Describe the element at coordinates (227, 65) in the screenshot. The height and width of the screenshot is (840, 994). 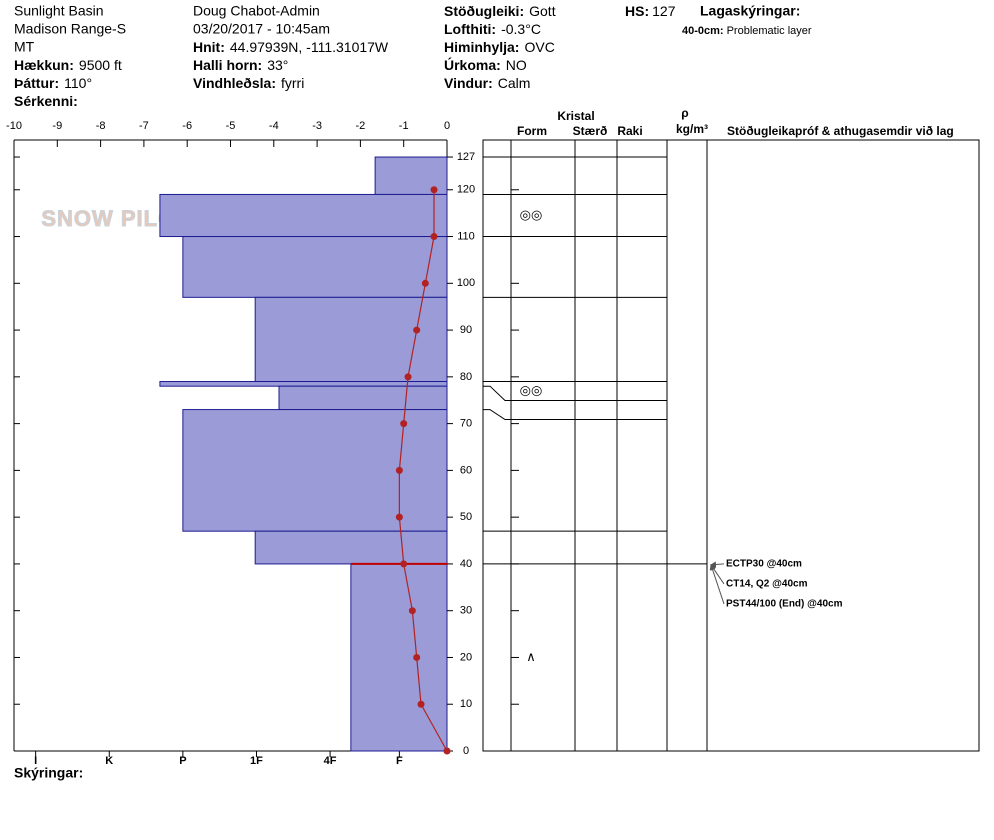
I see `field-label: Halli horn:` at that location.